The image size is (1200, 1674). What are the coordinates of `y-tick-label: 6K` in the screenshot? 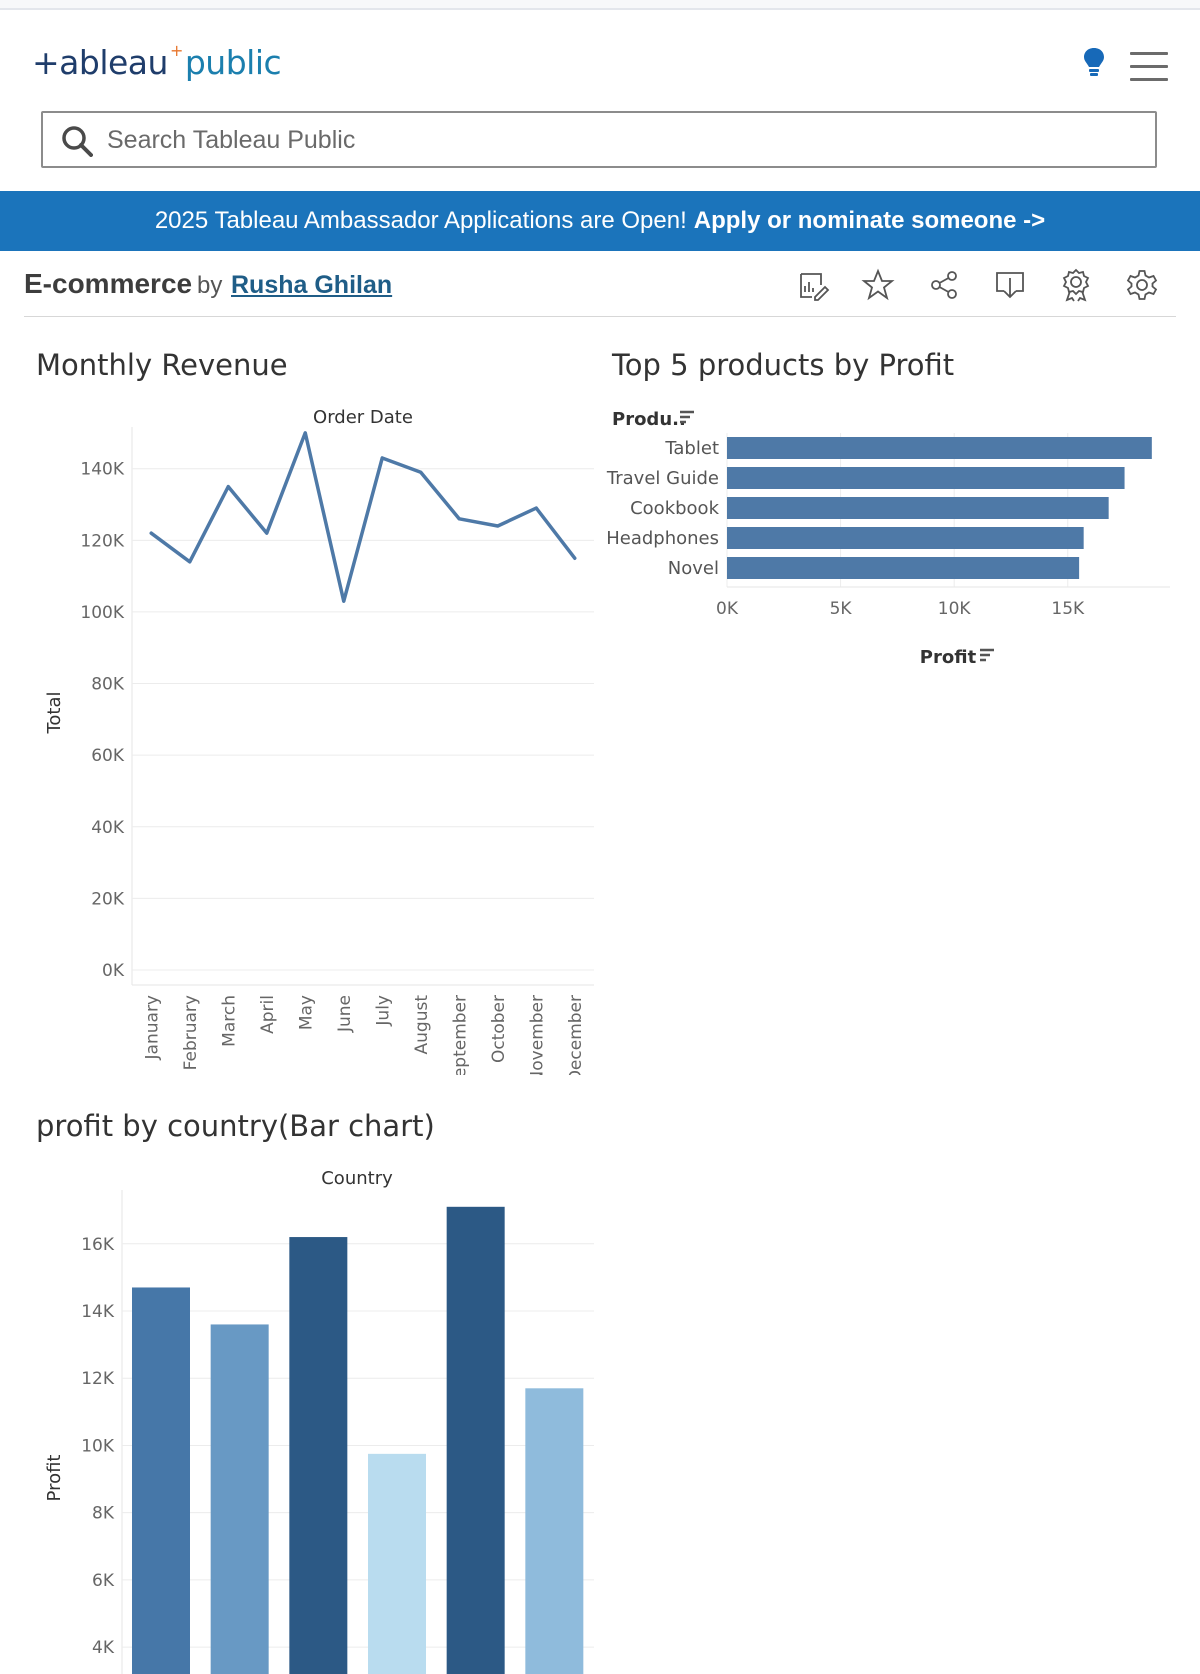 It's located at (103, 1581).